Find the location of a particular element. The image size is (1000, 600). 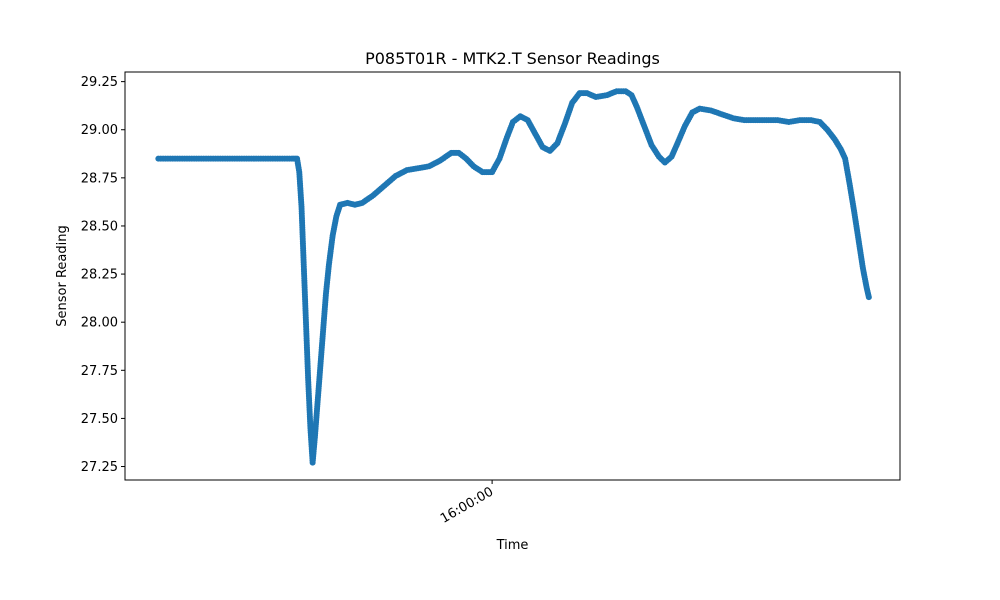

y-tick-label: 27.50 is located at coordinates (99, 419).